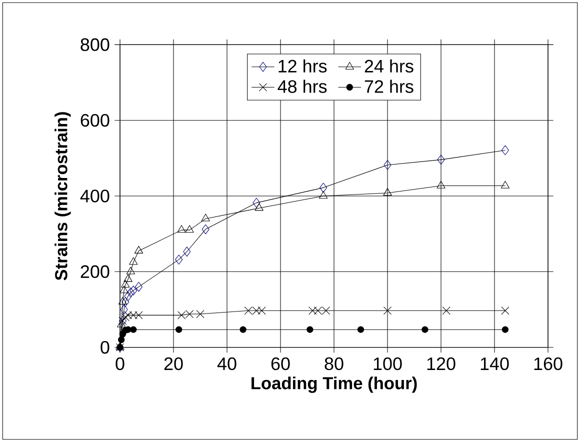 This screenshot has width=580, height=442. I want to click on x-tick-label: 160, so click(548, 363).